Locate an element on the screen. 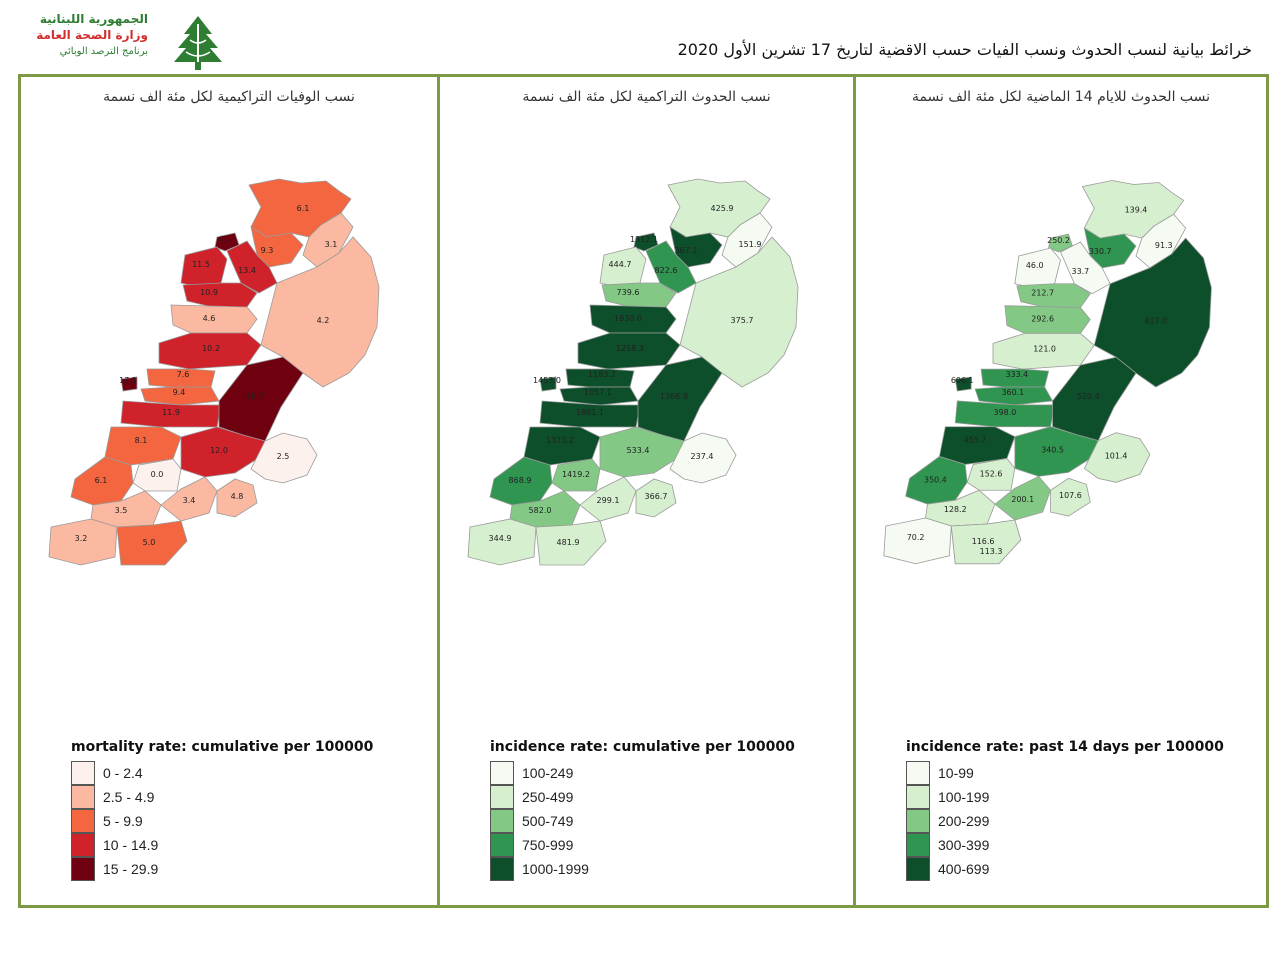 Image resolution: width=1280 pixels, height=960 pixels. legend-label: 250-499 is located at coordinates (548, 797).